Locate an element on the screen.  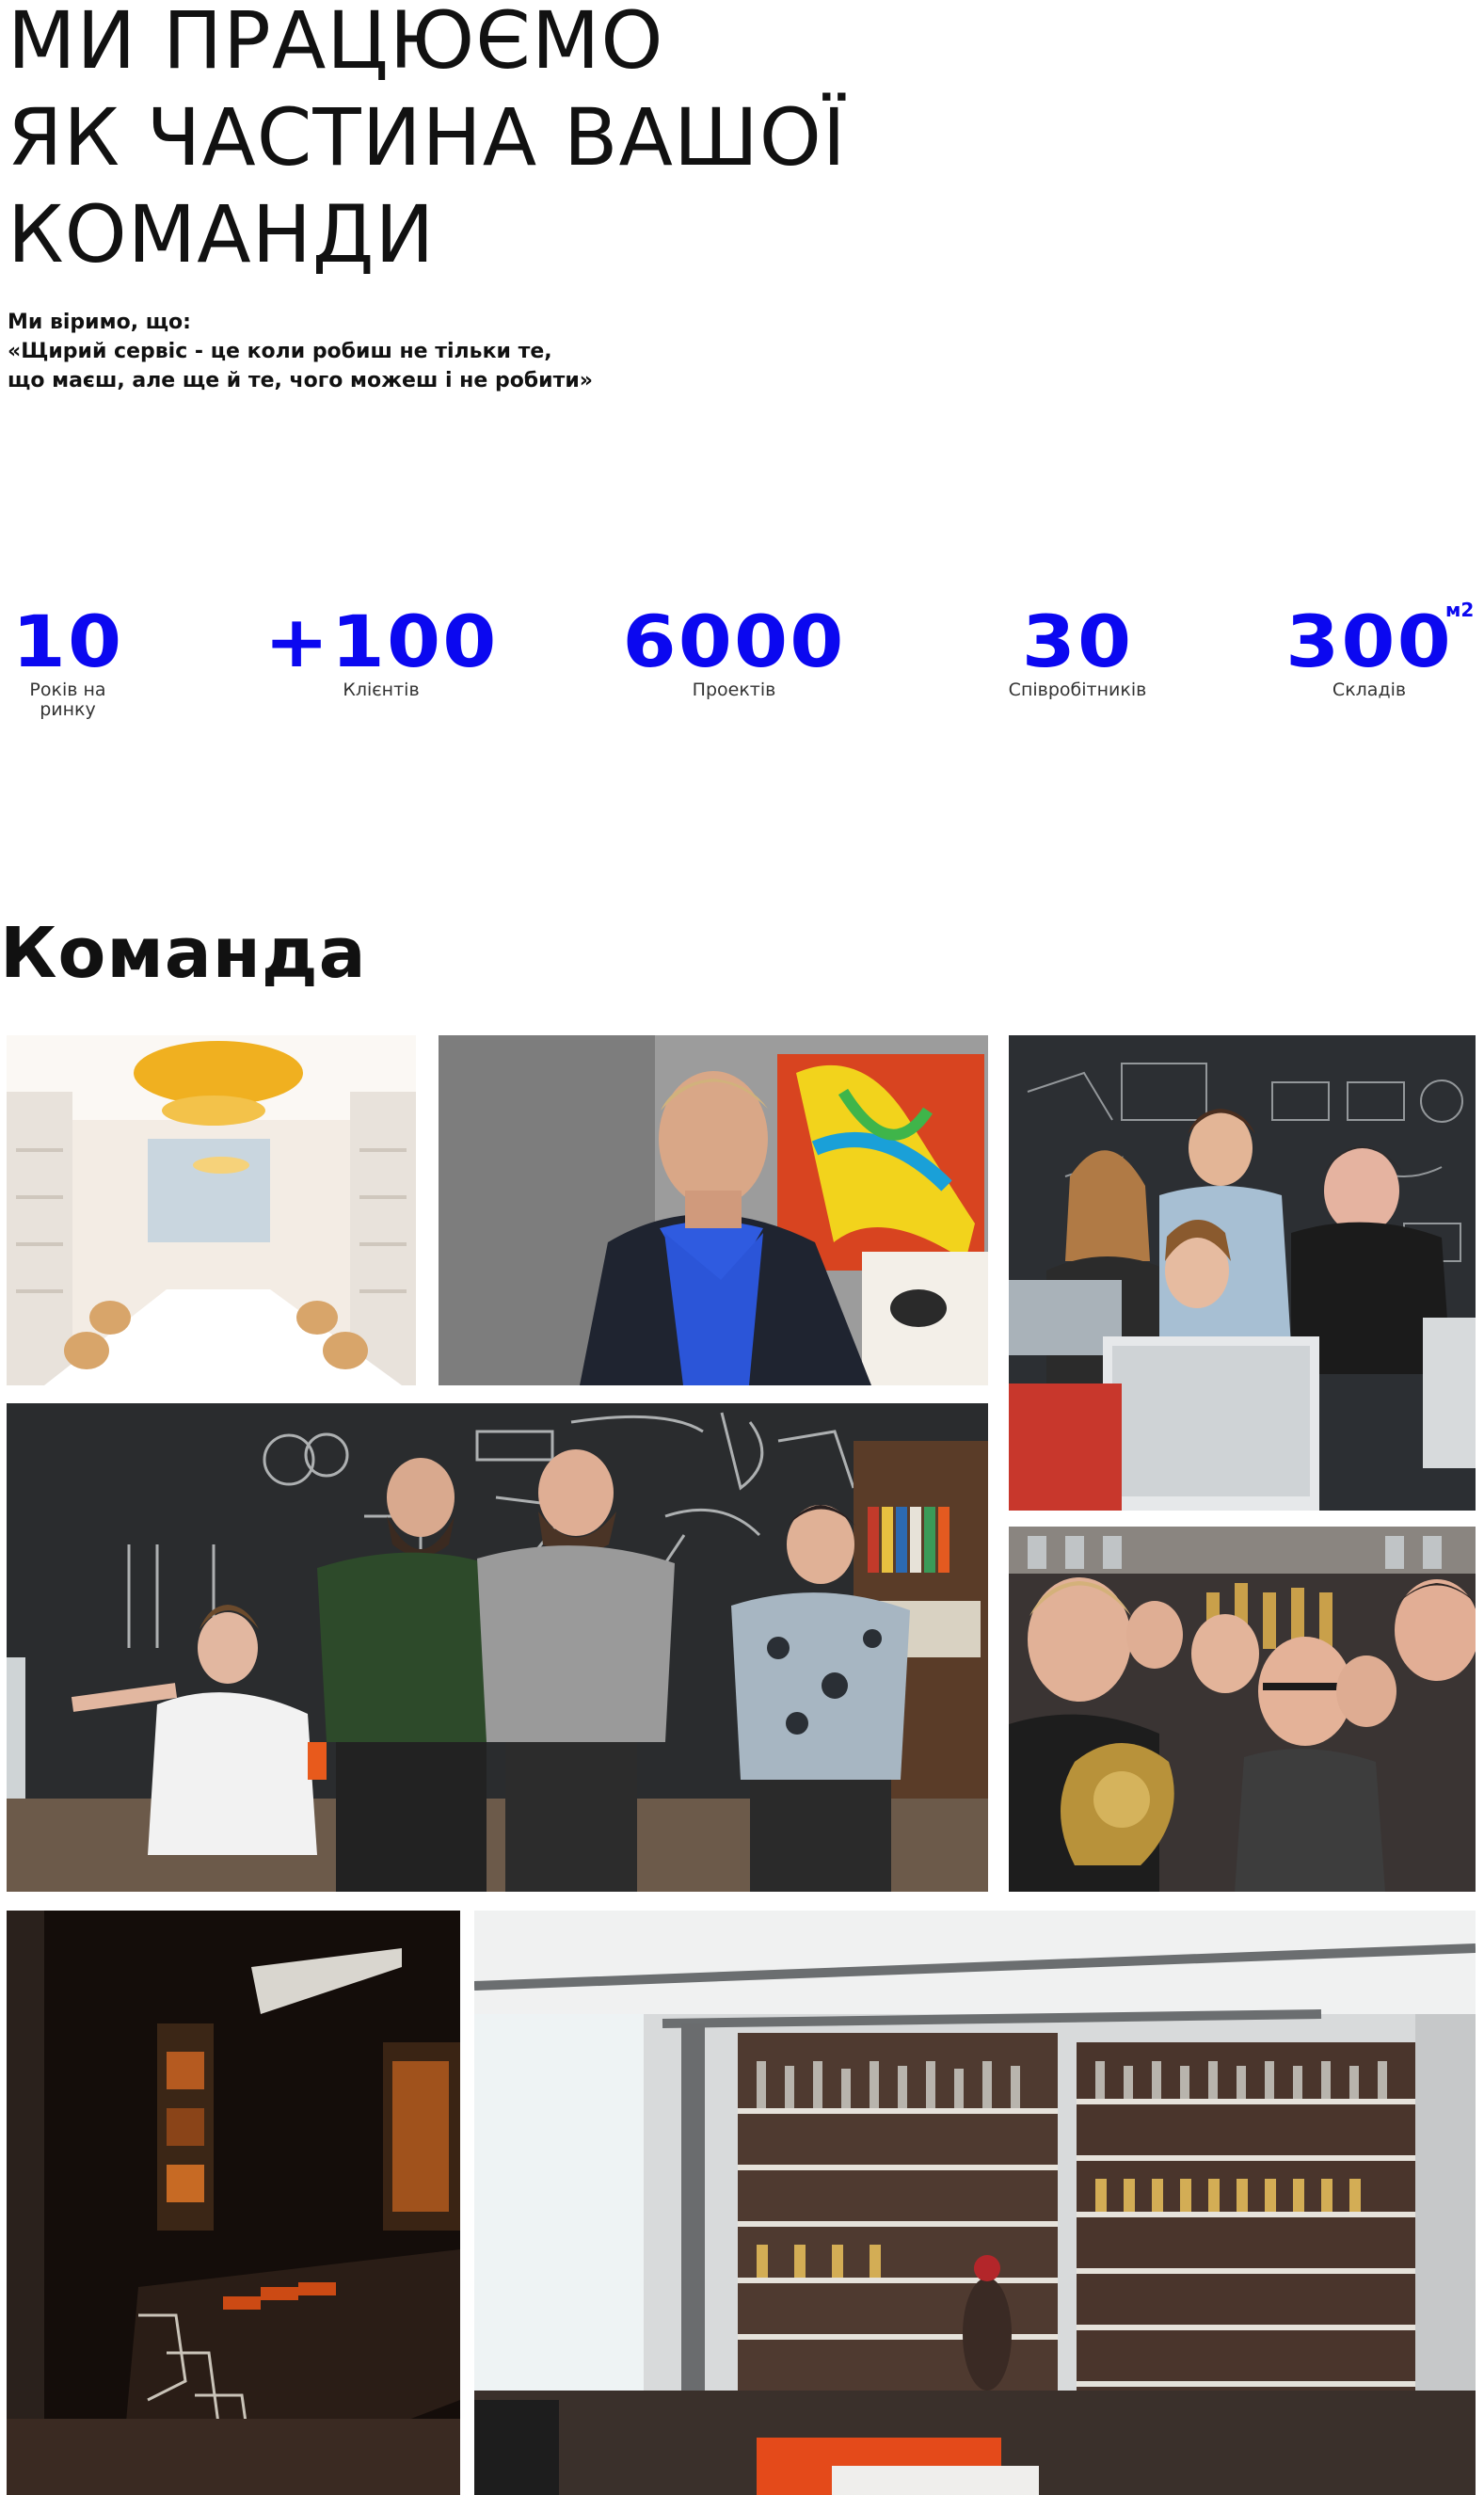
stat-label: Проектів is located at coordinates (734, 690).